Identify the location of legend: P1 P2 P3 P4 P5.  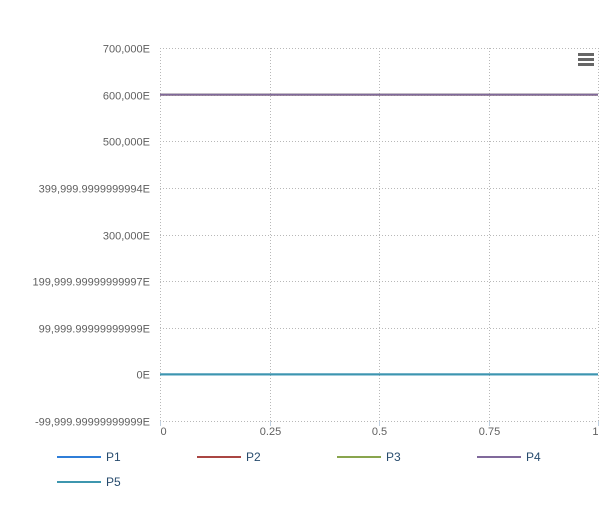
(299, 469).